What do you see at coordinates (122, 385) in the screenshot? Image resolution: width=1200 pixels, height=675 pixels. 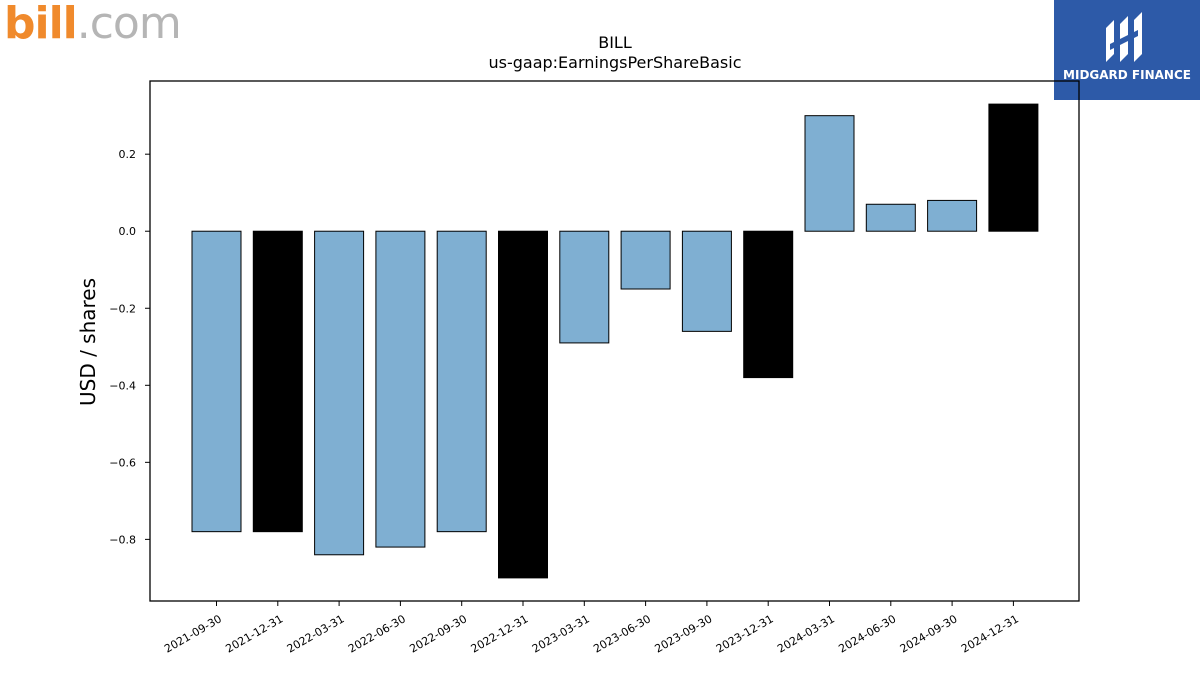 I see `y-tick-label: −0.4` at bounding box center [122, 385].